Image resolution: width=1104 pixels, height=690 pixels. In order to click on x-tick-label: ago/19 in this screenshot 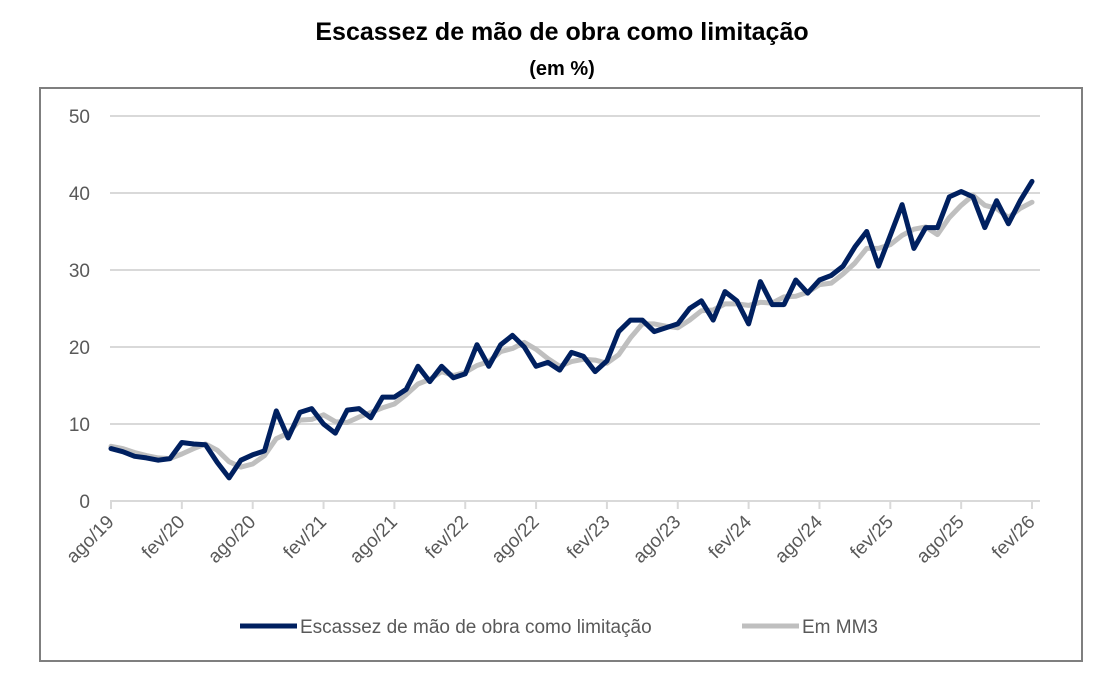, I will do `click(91, 540)`.